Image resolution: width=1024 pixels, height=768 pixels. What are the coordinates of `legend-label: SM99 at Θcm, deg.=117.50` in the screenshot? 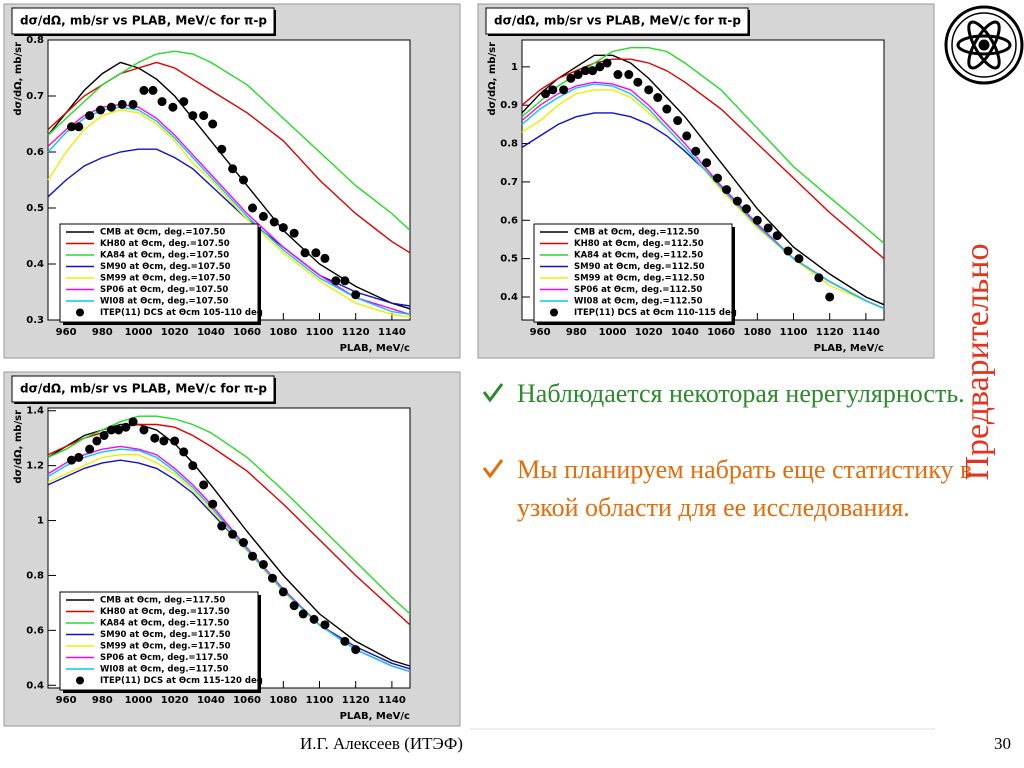 It's located at (165, 647).